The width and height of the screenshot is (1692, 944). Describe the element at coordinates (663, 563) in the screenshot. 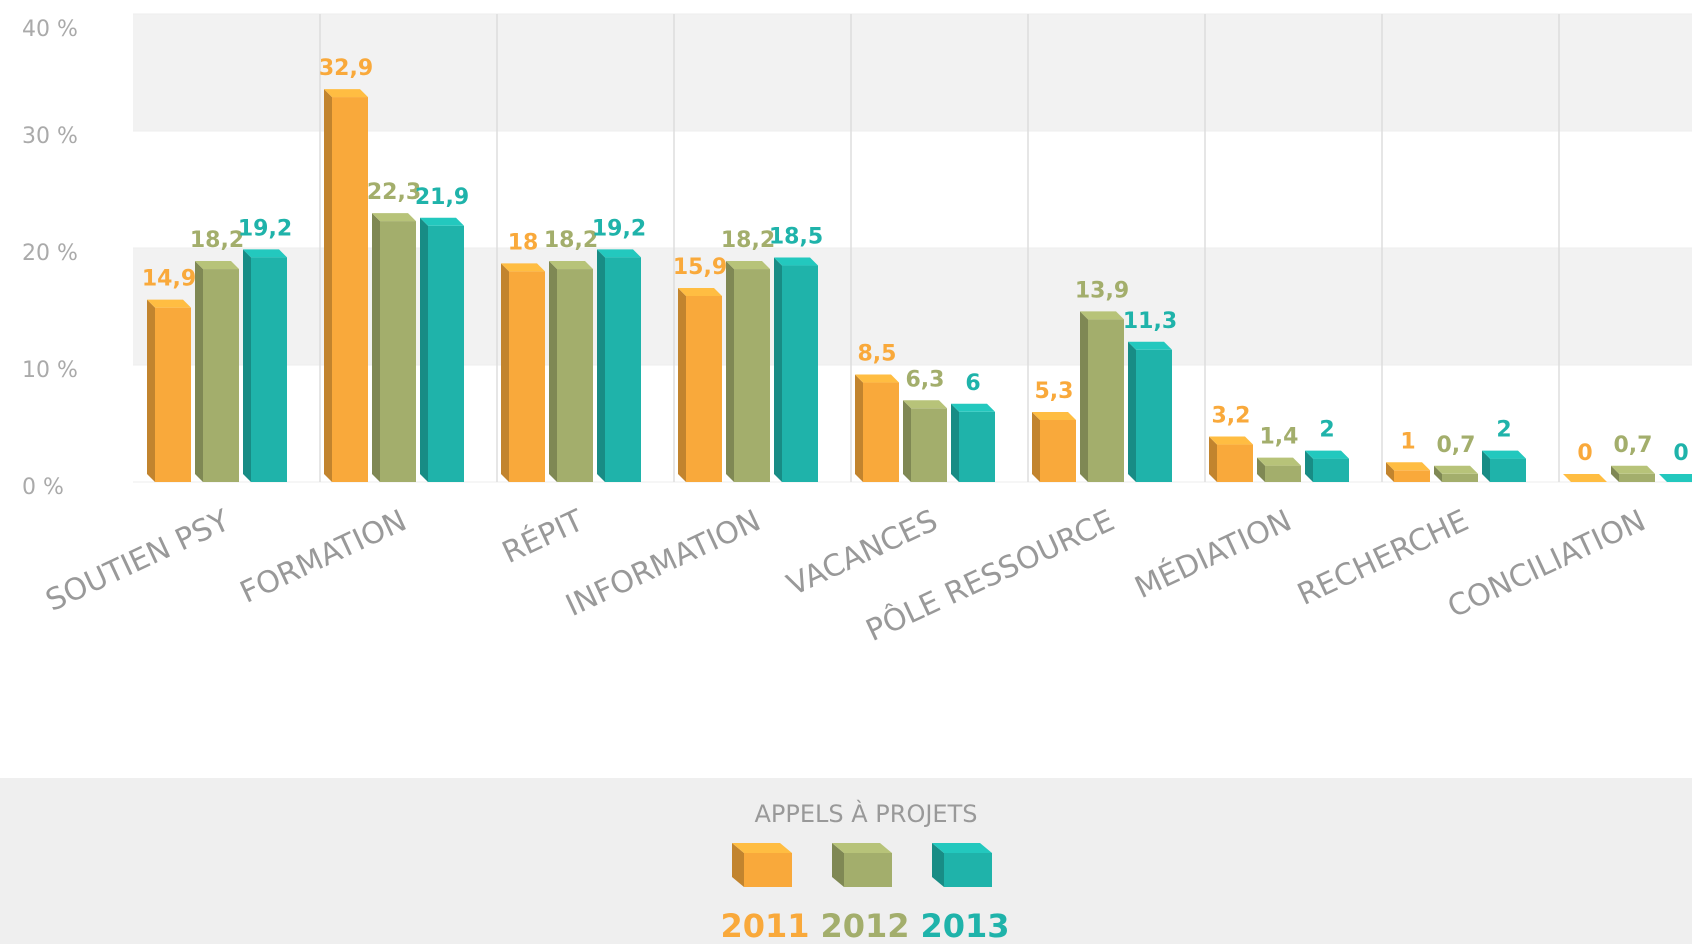

I see `x-tick-label: INFORMATION` at that location.